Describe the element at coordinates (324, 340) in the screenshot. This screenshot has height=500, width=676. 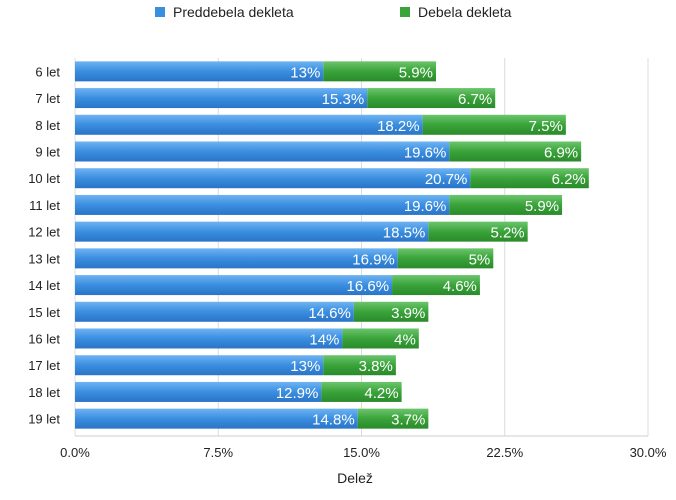
I see `data-label: 14%` at that location.